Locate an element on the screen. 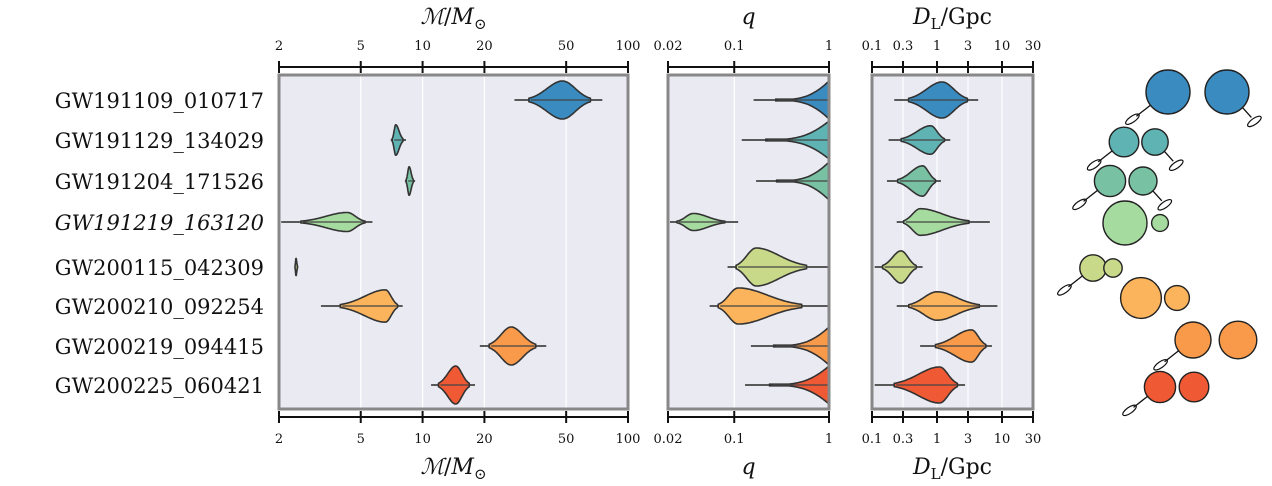 The height and width of the screenshot is (486, 1272). tick-label-bottom: 0.02 is located at coordinates (668, 439).